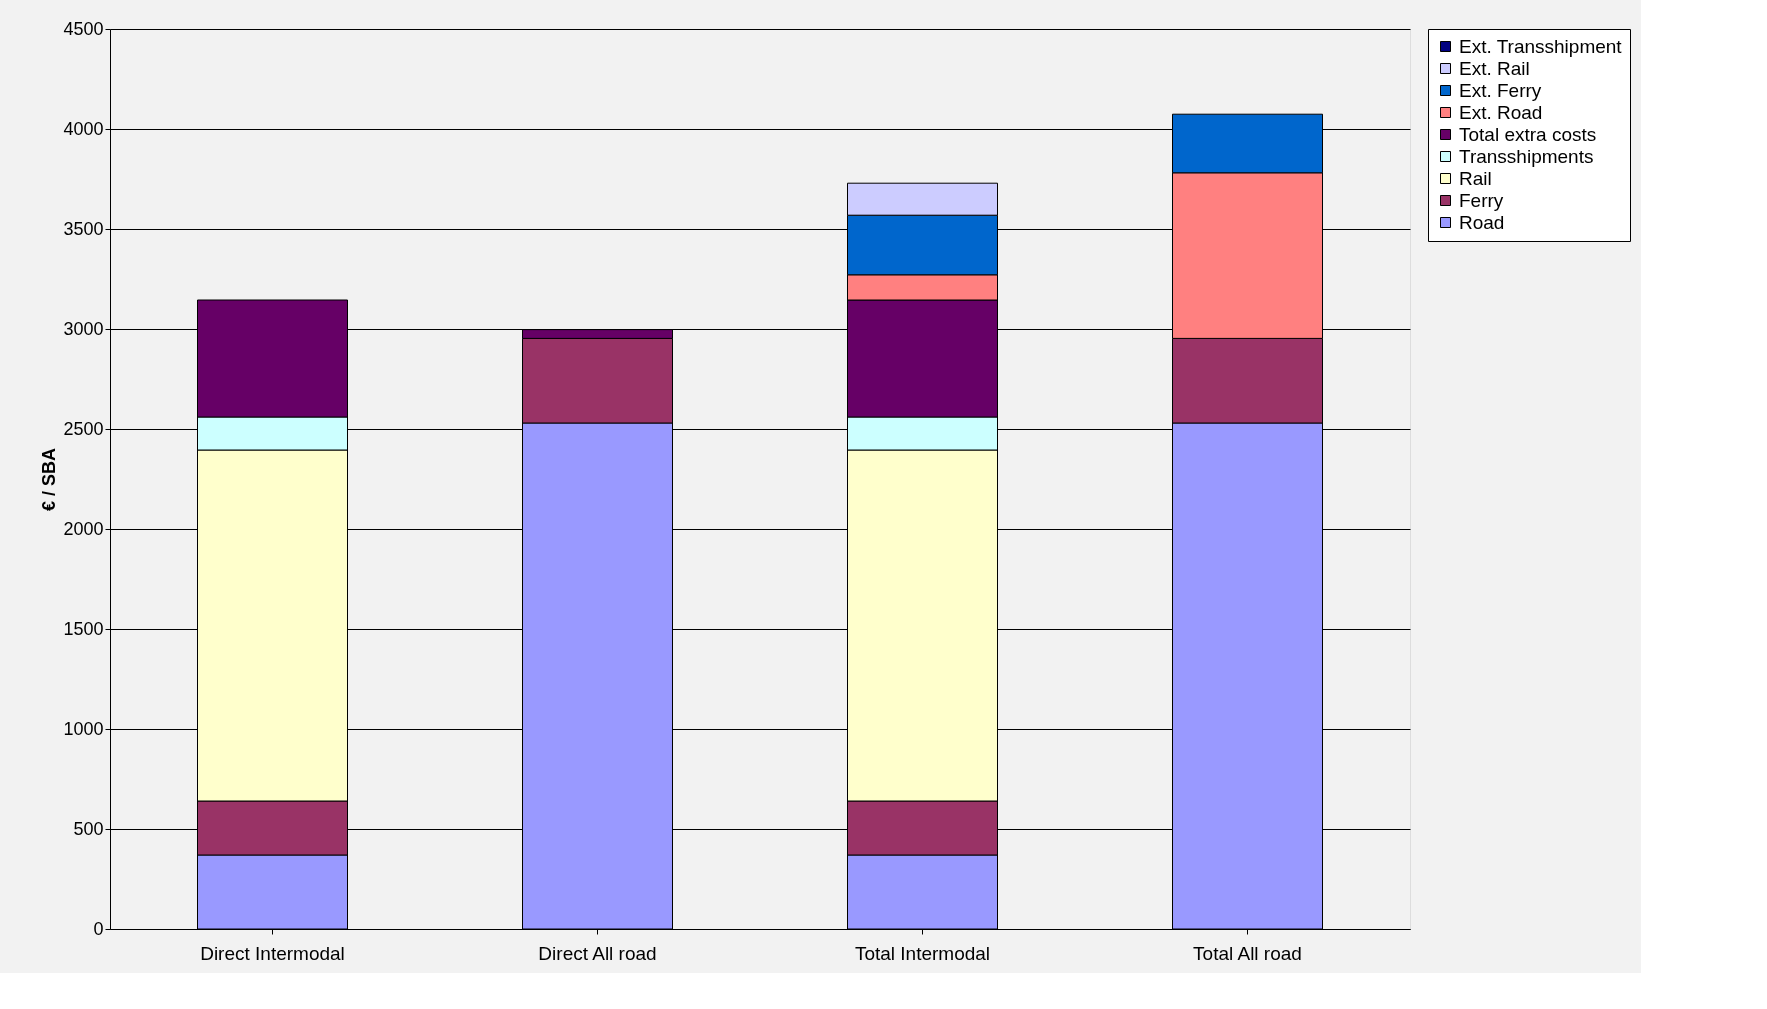 This screenshot has height=1009, width=1767. Describe the element at coordinates (1528, 134) in the screenshot. I see `legend-label: Total extra costs` at that location.